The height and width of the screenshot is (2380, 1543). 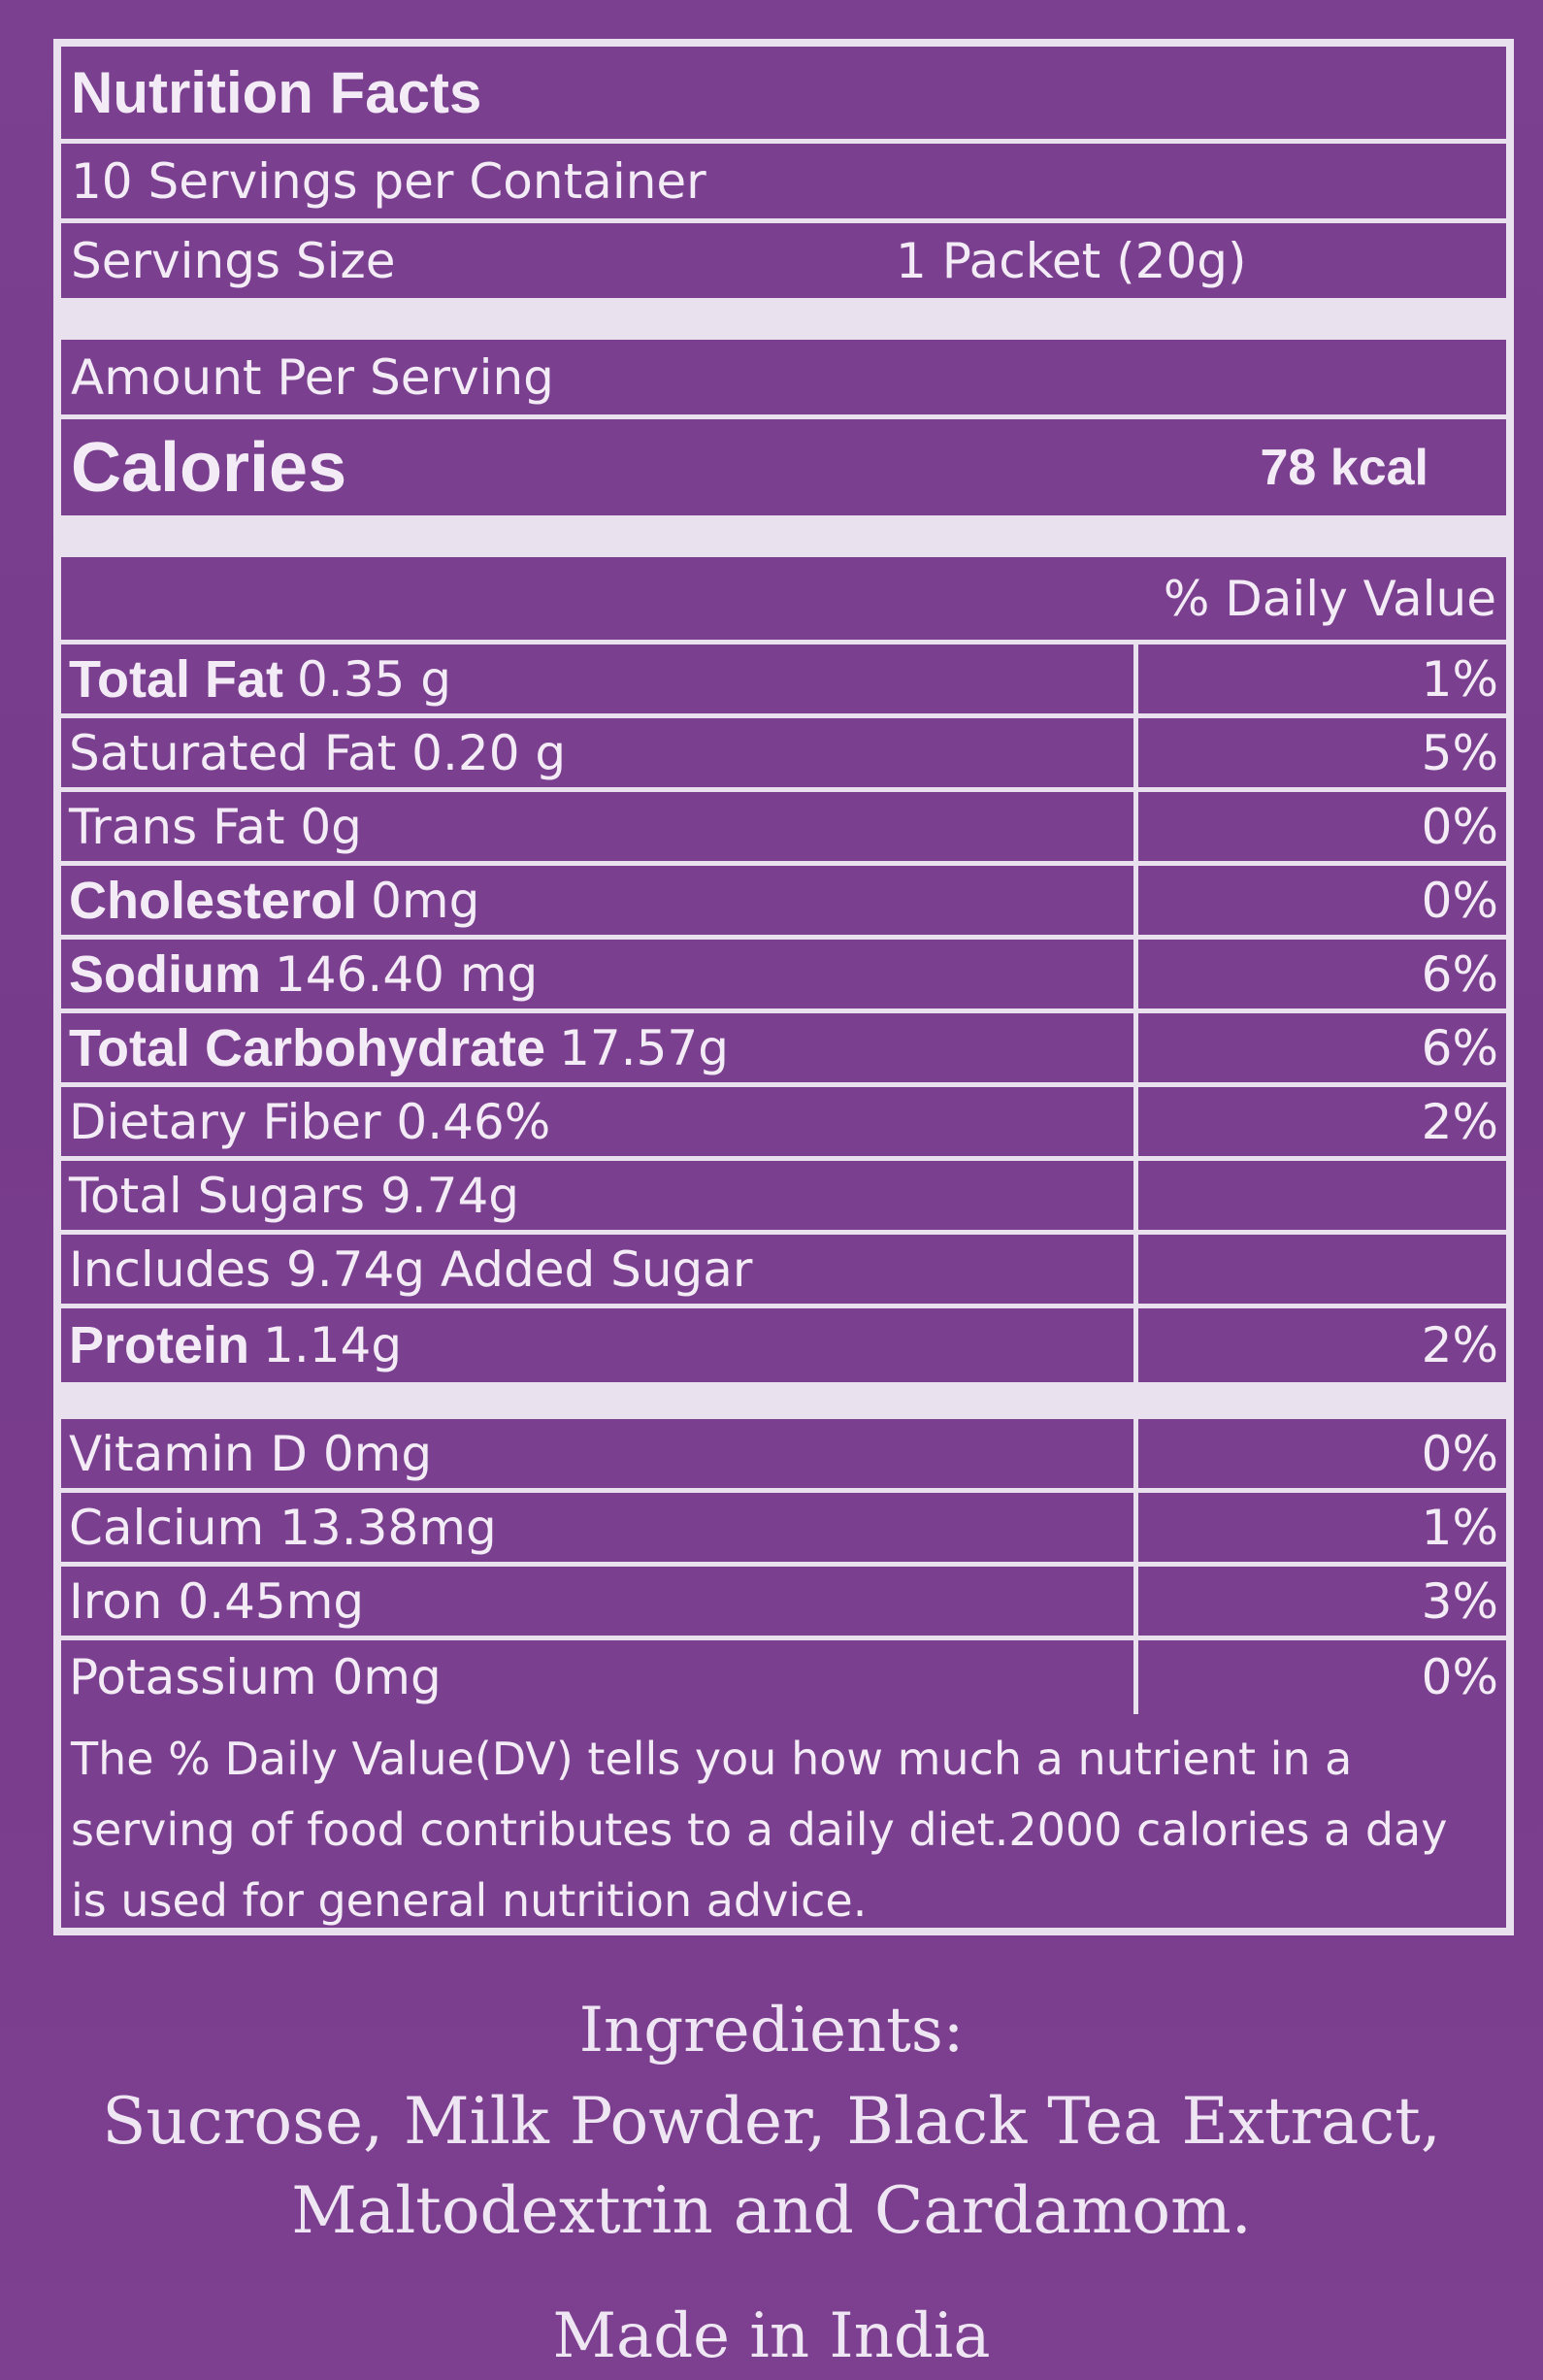 What do you see at coordinates (318, 752) in the screenshot?
I see `nutrient-value: Saturated Fat 0.20 g` at bounding box center [318, 752].